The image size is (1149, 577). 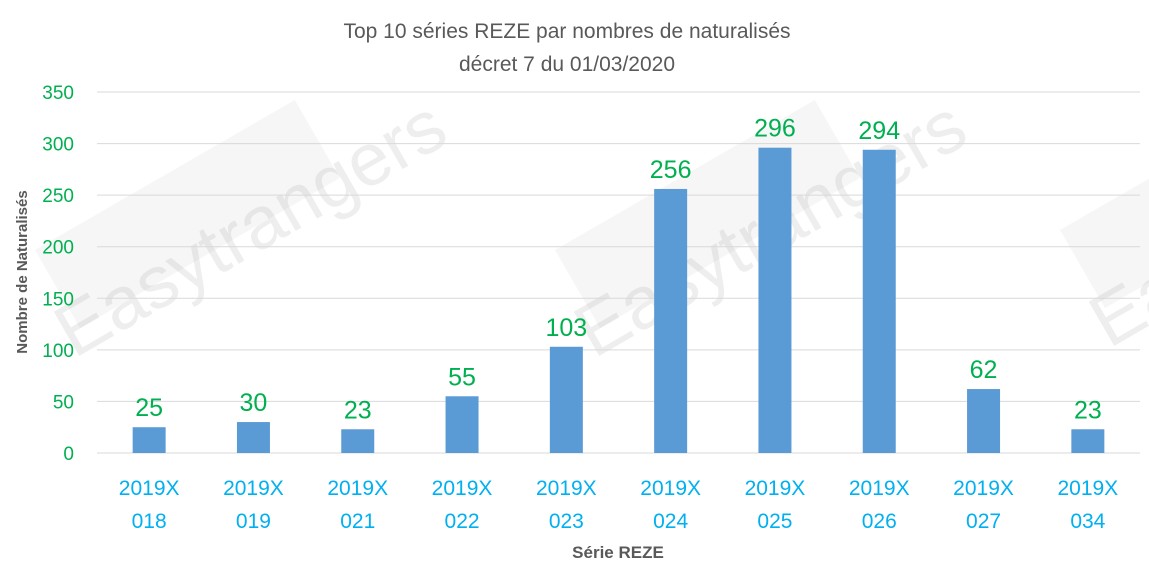 I want to click on data-label: 103, so click(x=566, y=328).